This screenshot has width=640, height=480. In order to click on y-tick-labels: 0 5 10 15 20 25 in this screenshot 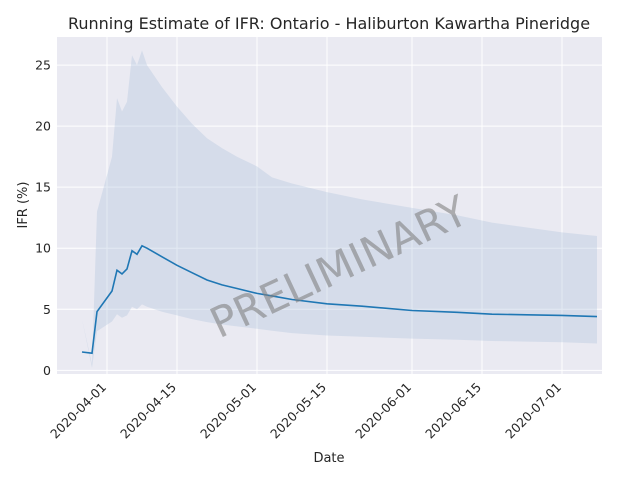, I will do `click(43, 218)`.